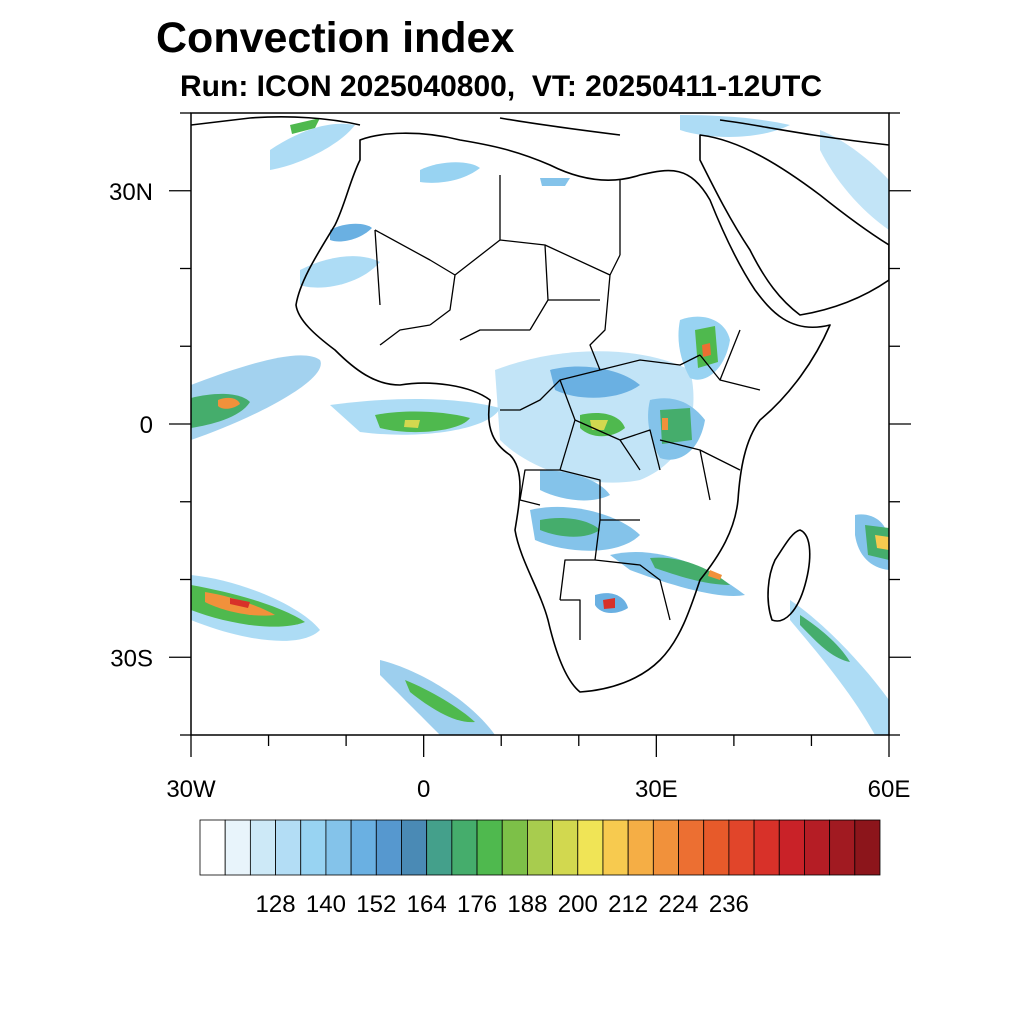 The height and width of the screenshot is (1024, 1024). What do you see at coordinates (501, 86) in the screenshot?
I see `map-subtitle: Run: ICON 2025040800, VT: 20250411-12UTC` at bounding box center [501, 86].